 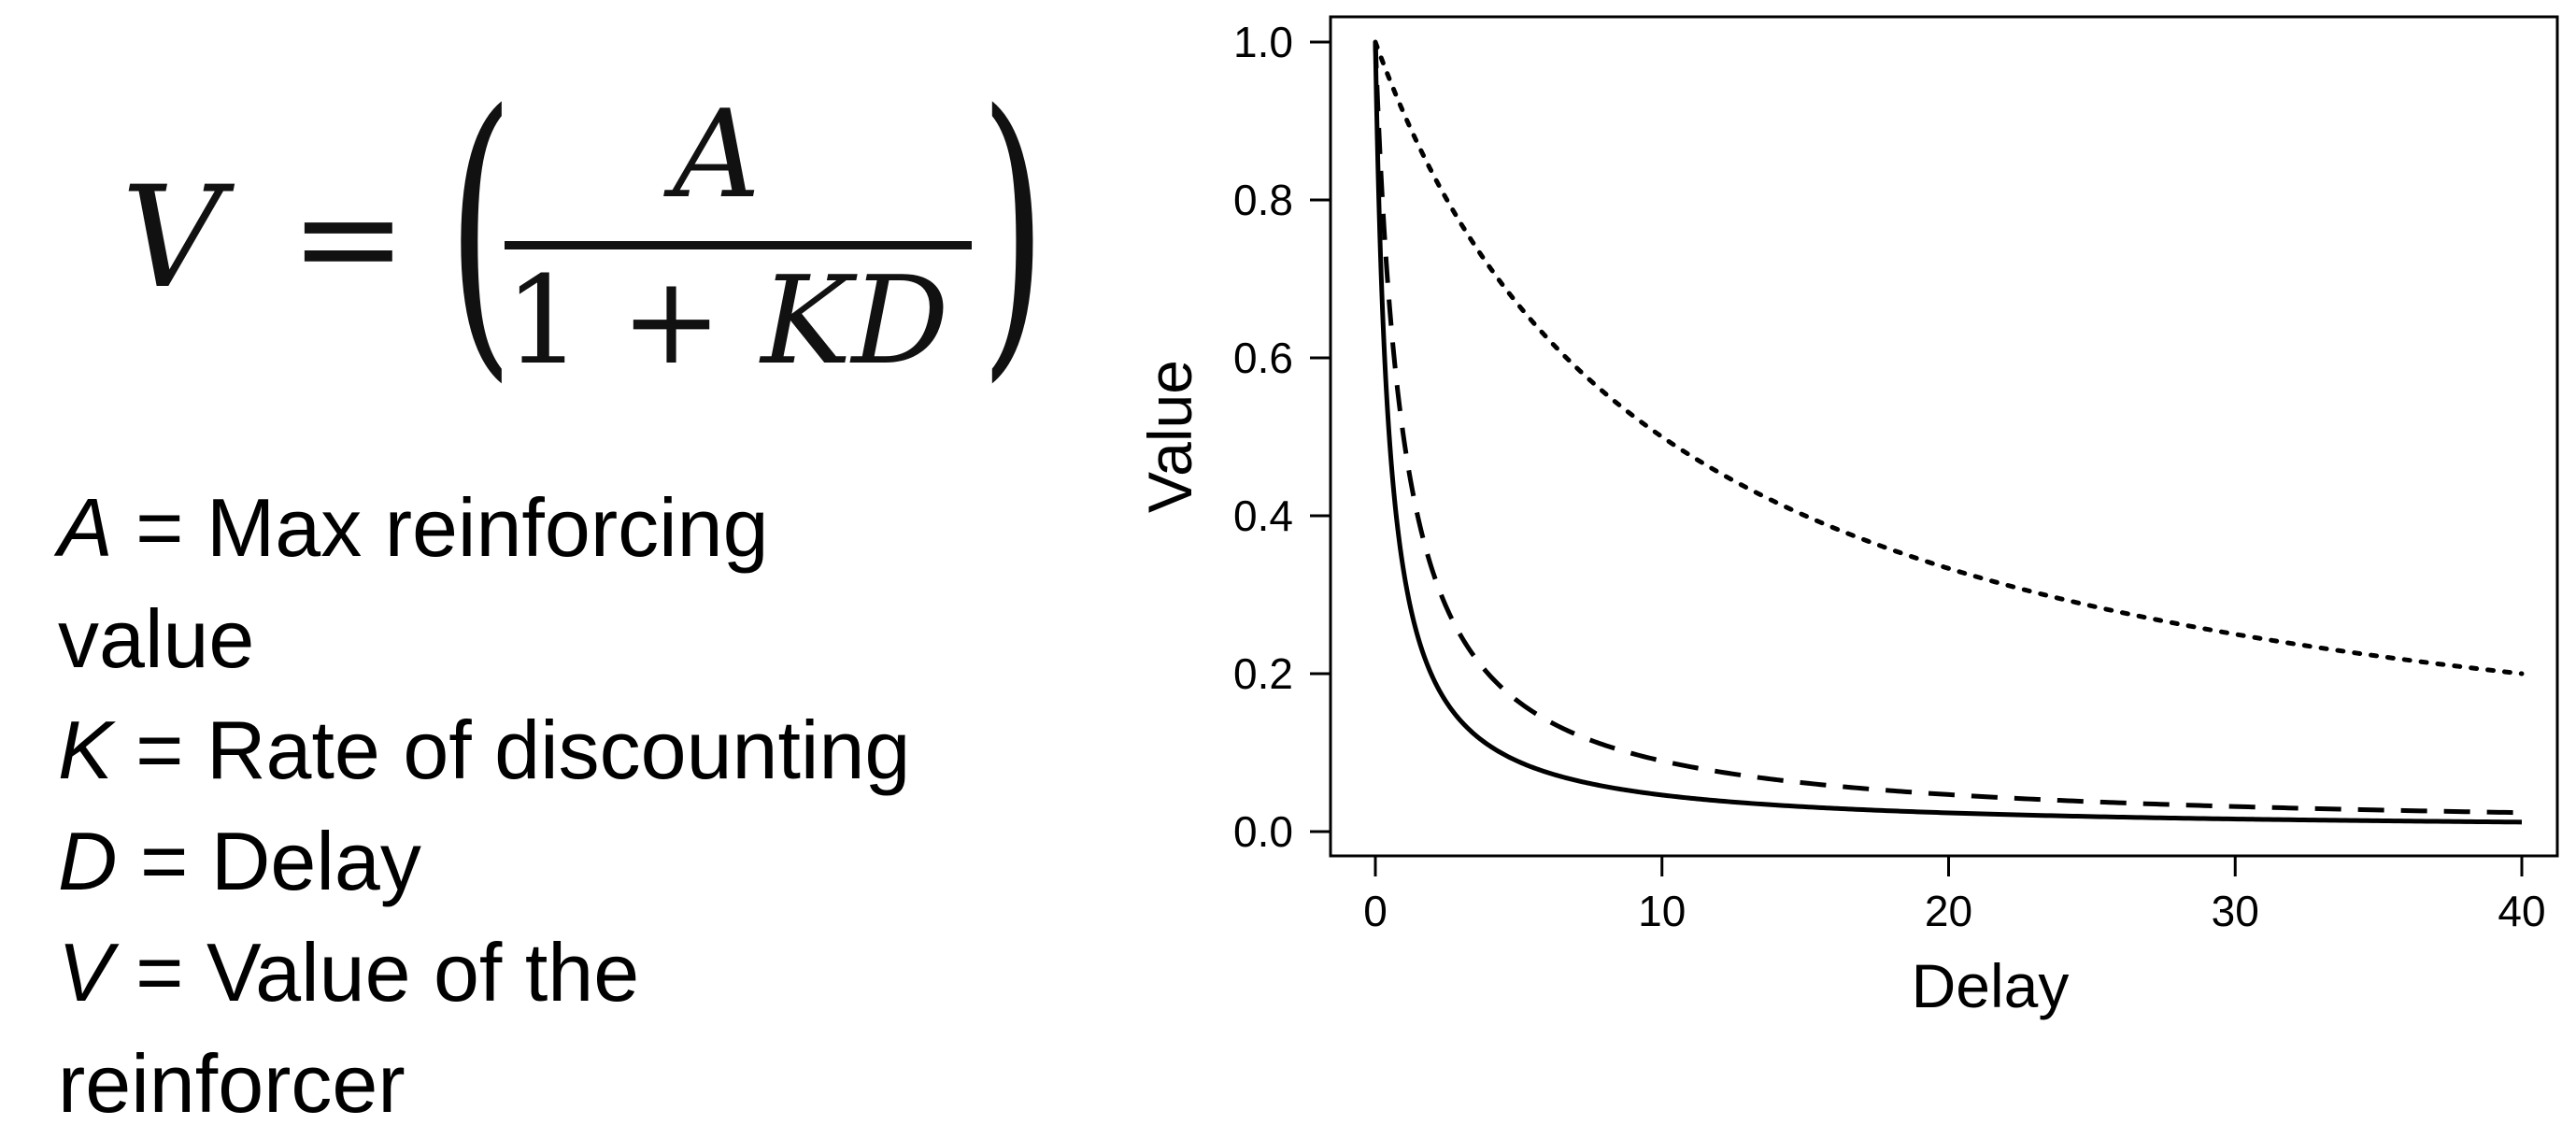 I want to click on definition-line: reinforcer, so click(x=572, y=1083).